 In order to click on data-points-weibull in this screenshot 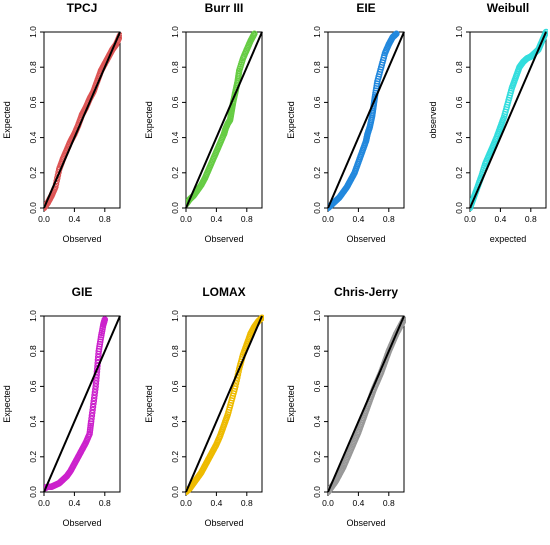, I will do `click(509, 120)`.